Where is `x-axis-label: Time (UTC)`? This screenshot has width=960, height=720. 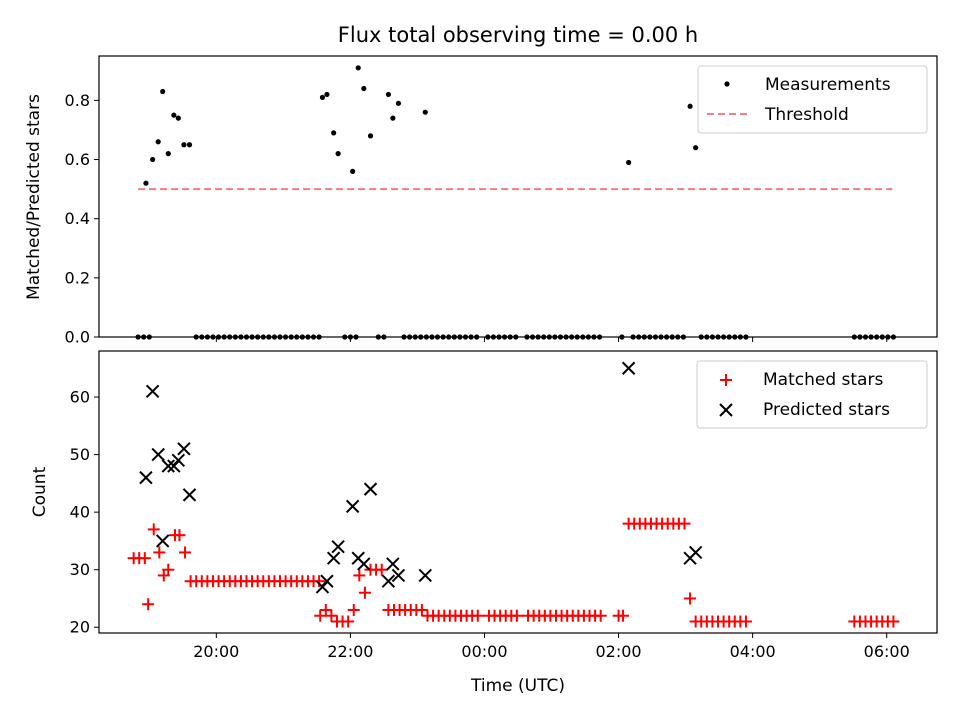 x-axis-label: Time (UTC) is located at coordinates (517, 686).